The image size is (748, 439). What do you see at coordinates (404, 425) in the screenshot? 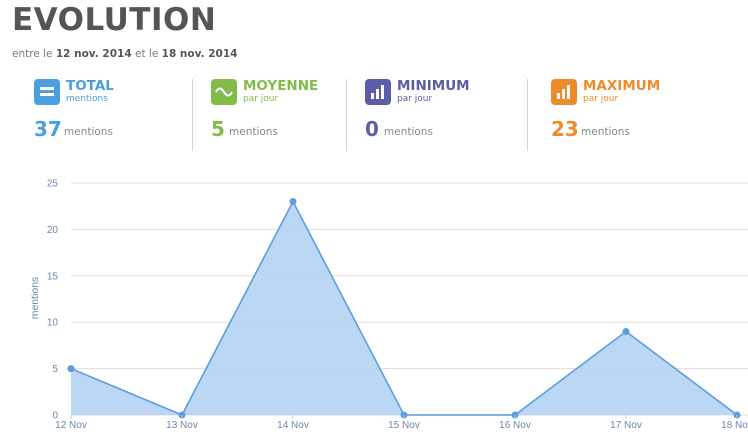
I see `x-tick-label: 15 Nov` at bounding box center [404, 425].